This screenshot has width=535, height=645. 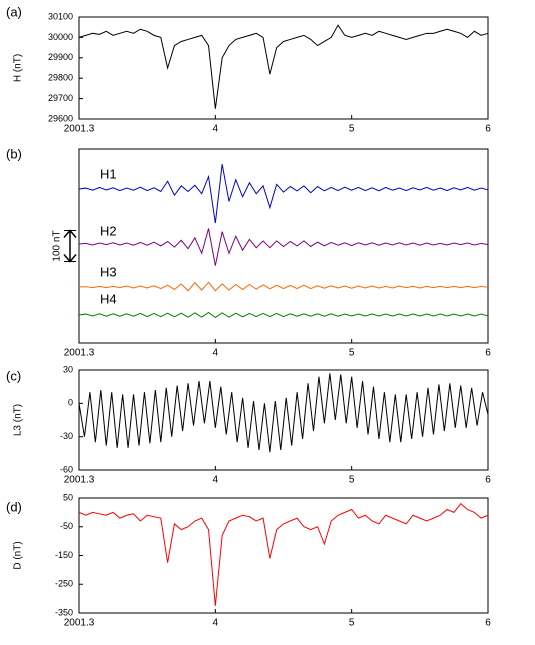 I want to click on series-label: H2, so click(x=108, y=230).